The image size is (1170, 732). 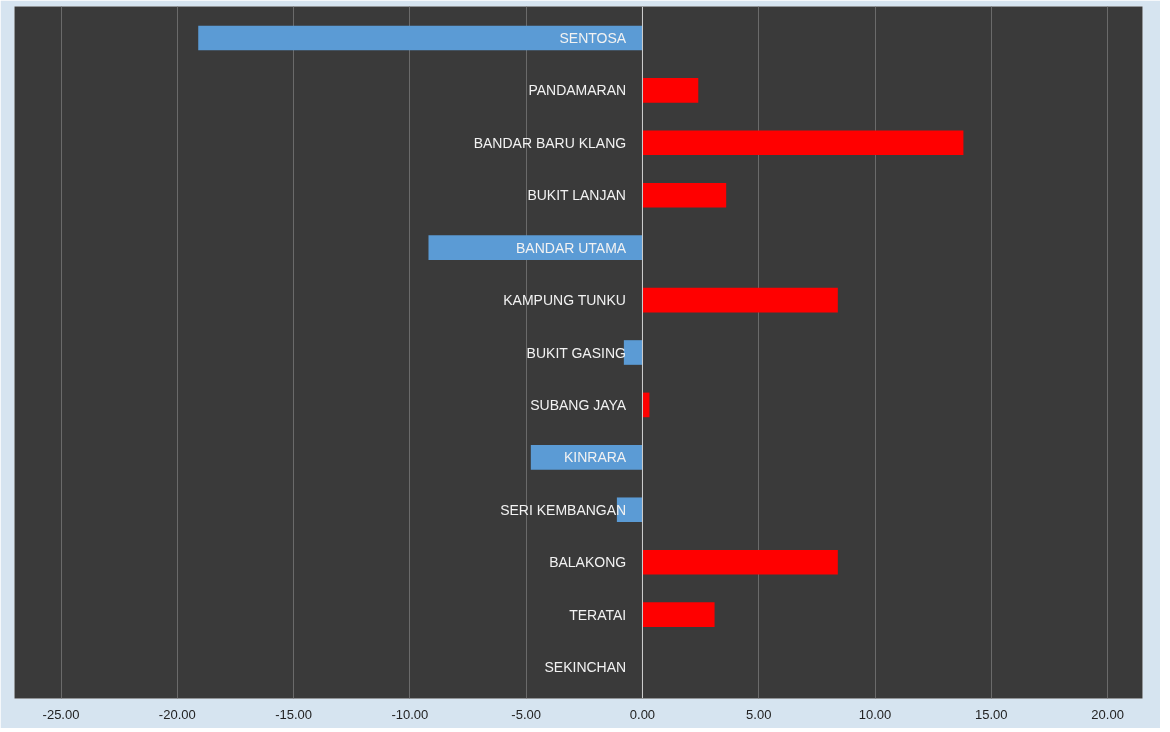 What do you see at coordinates (576, 195) in the screenshot?
I see `y-tick-label: BUKIT LANJAN` at bounding box center [576, 195].